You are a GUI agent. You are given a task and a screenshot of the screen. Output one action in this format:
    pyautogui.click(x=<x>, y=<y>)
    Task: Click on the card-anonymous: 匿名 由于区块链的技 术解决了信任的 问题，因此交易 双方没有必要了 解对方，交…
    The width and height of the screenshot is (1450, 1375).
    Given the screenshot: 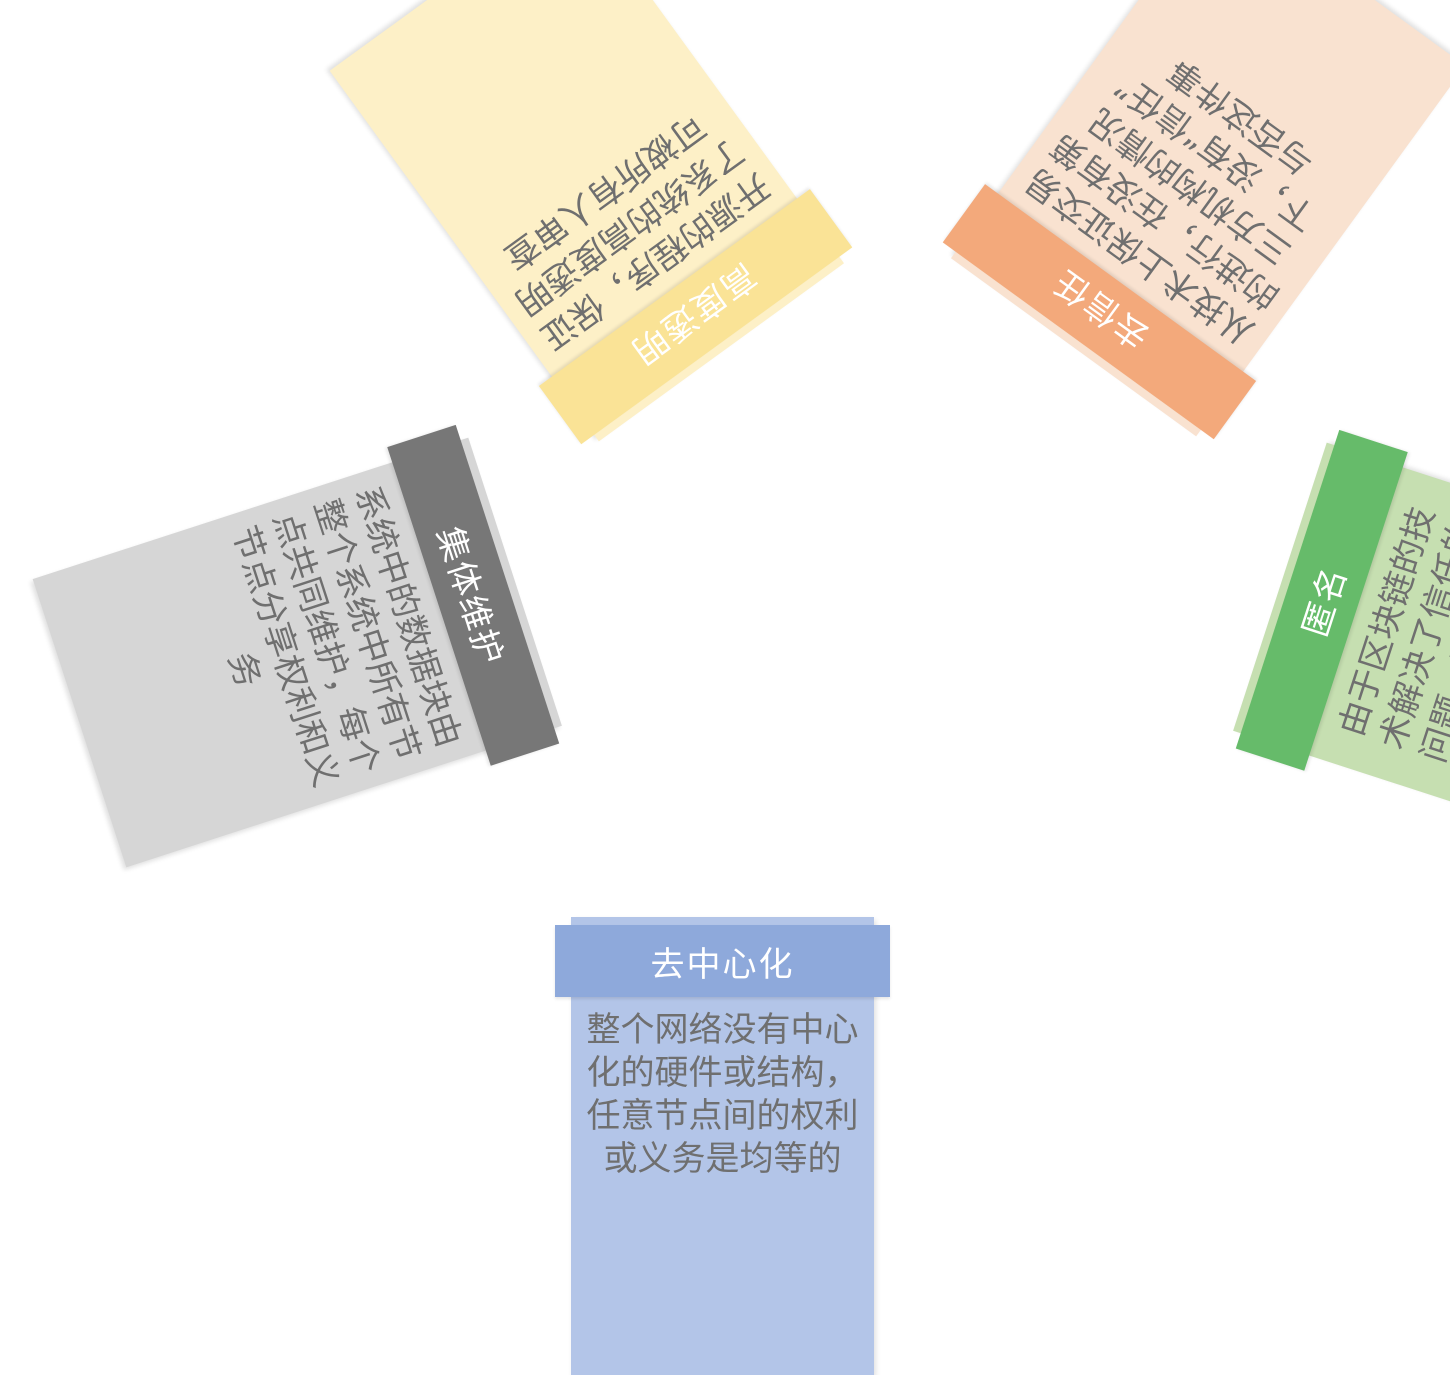 What is the action you would take?
    pyautogui.click(x=1333, y=656)
    